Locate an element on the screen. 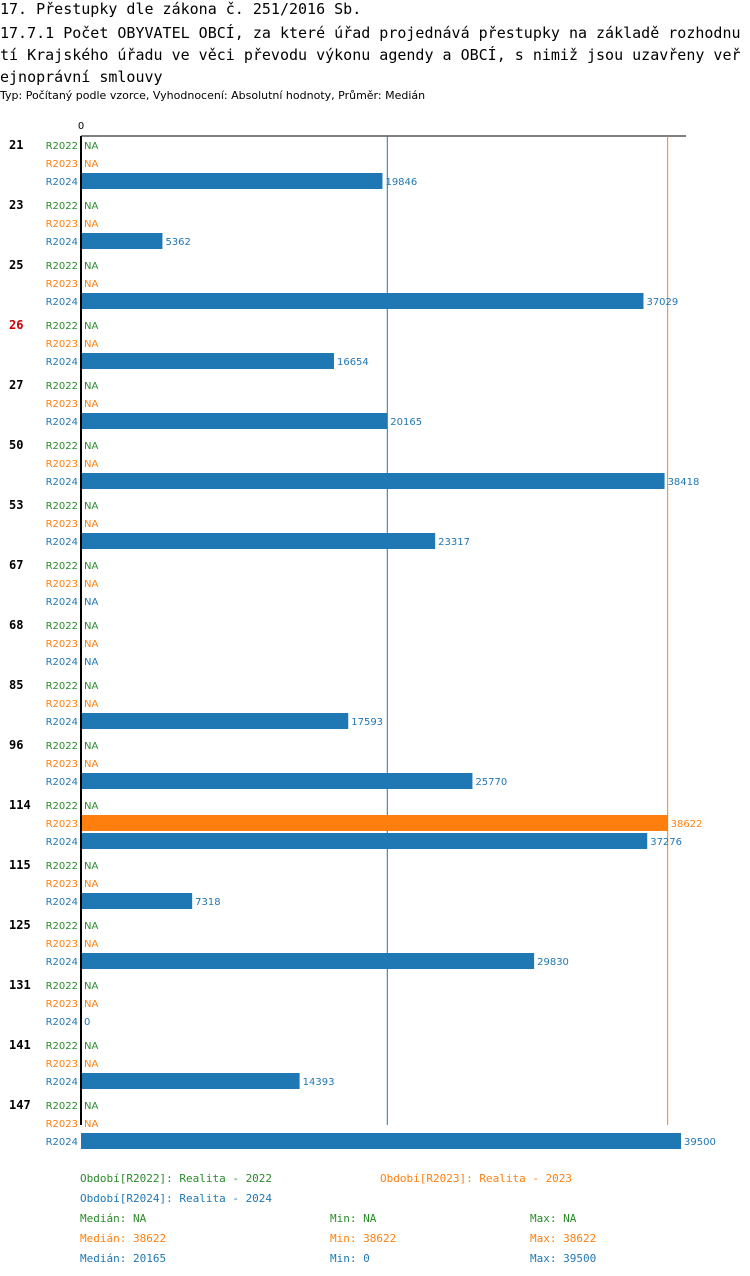  stat-min-r2023: Min: 38622 is located at coordinates (363, 1238).